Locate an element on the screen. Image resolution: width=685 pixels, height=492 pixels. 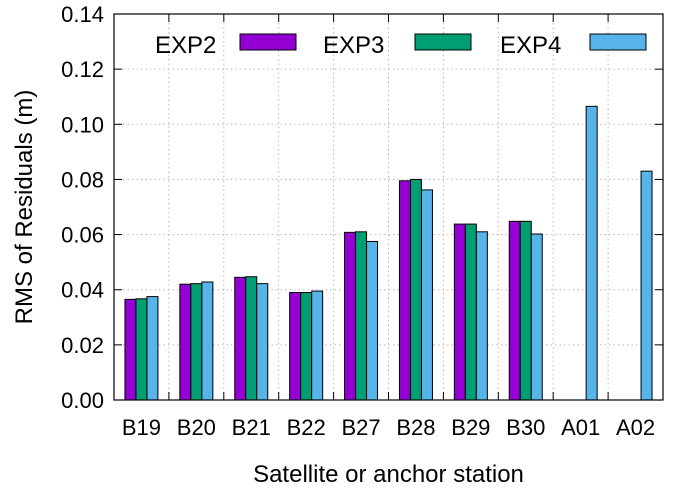
y-axis-title: RMS of Residuals (m) is located at coordinates (24, 207).